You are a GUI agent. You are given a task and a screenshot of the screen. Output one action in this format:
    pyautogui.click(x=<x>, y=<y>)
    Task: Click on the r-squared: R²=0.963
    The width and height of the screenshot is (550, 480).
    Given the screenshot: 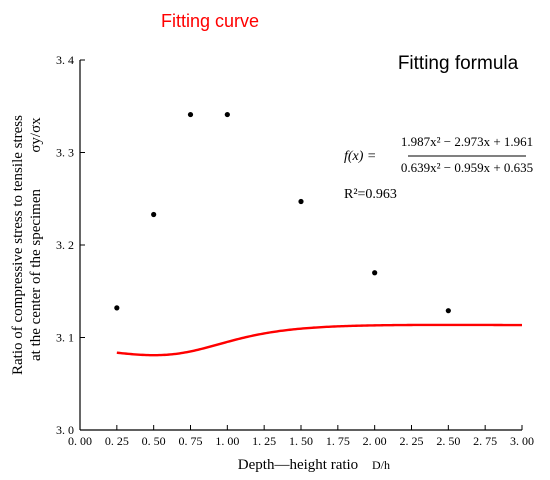 What is the action you would take?
    pyautogui.click(x=370, y=194)
    